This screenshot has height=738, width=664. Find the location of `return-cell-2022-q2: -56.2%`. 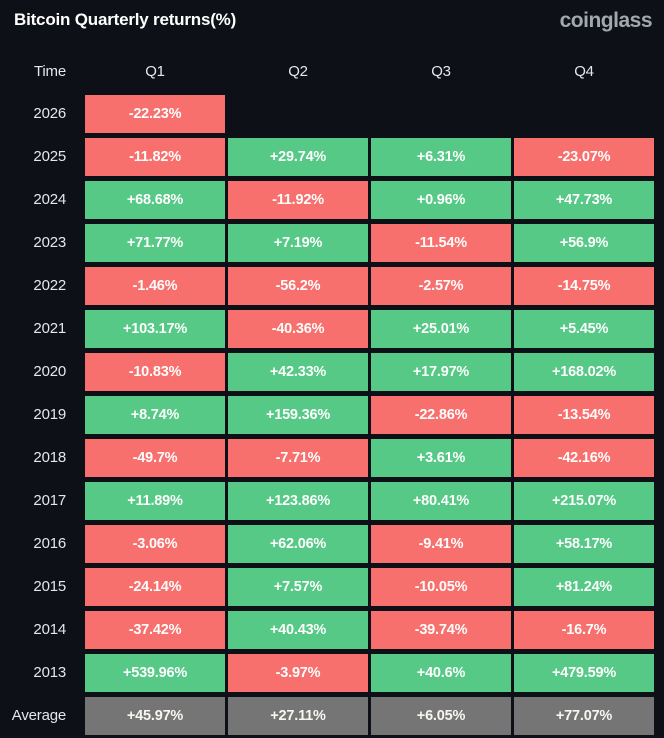

return-cell-2022-q2: -56.2% is located at coordinates (298, 286).